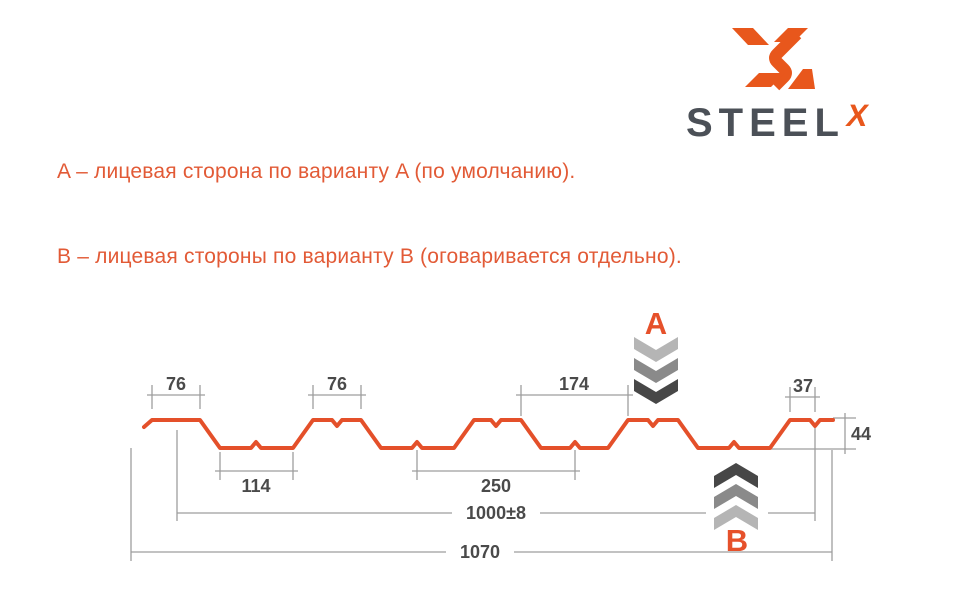 This screenshot has width=970, height=597. Describe the element at coordinates (765, 80) in the screenshot. I see `logo-arm-bottom-left` at that location.